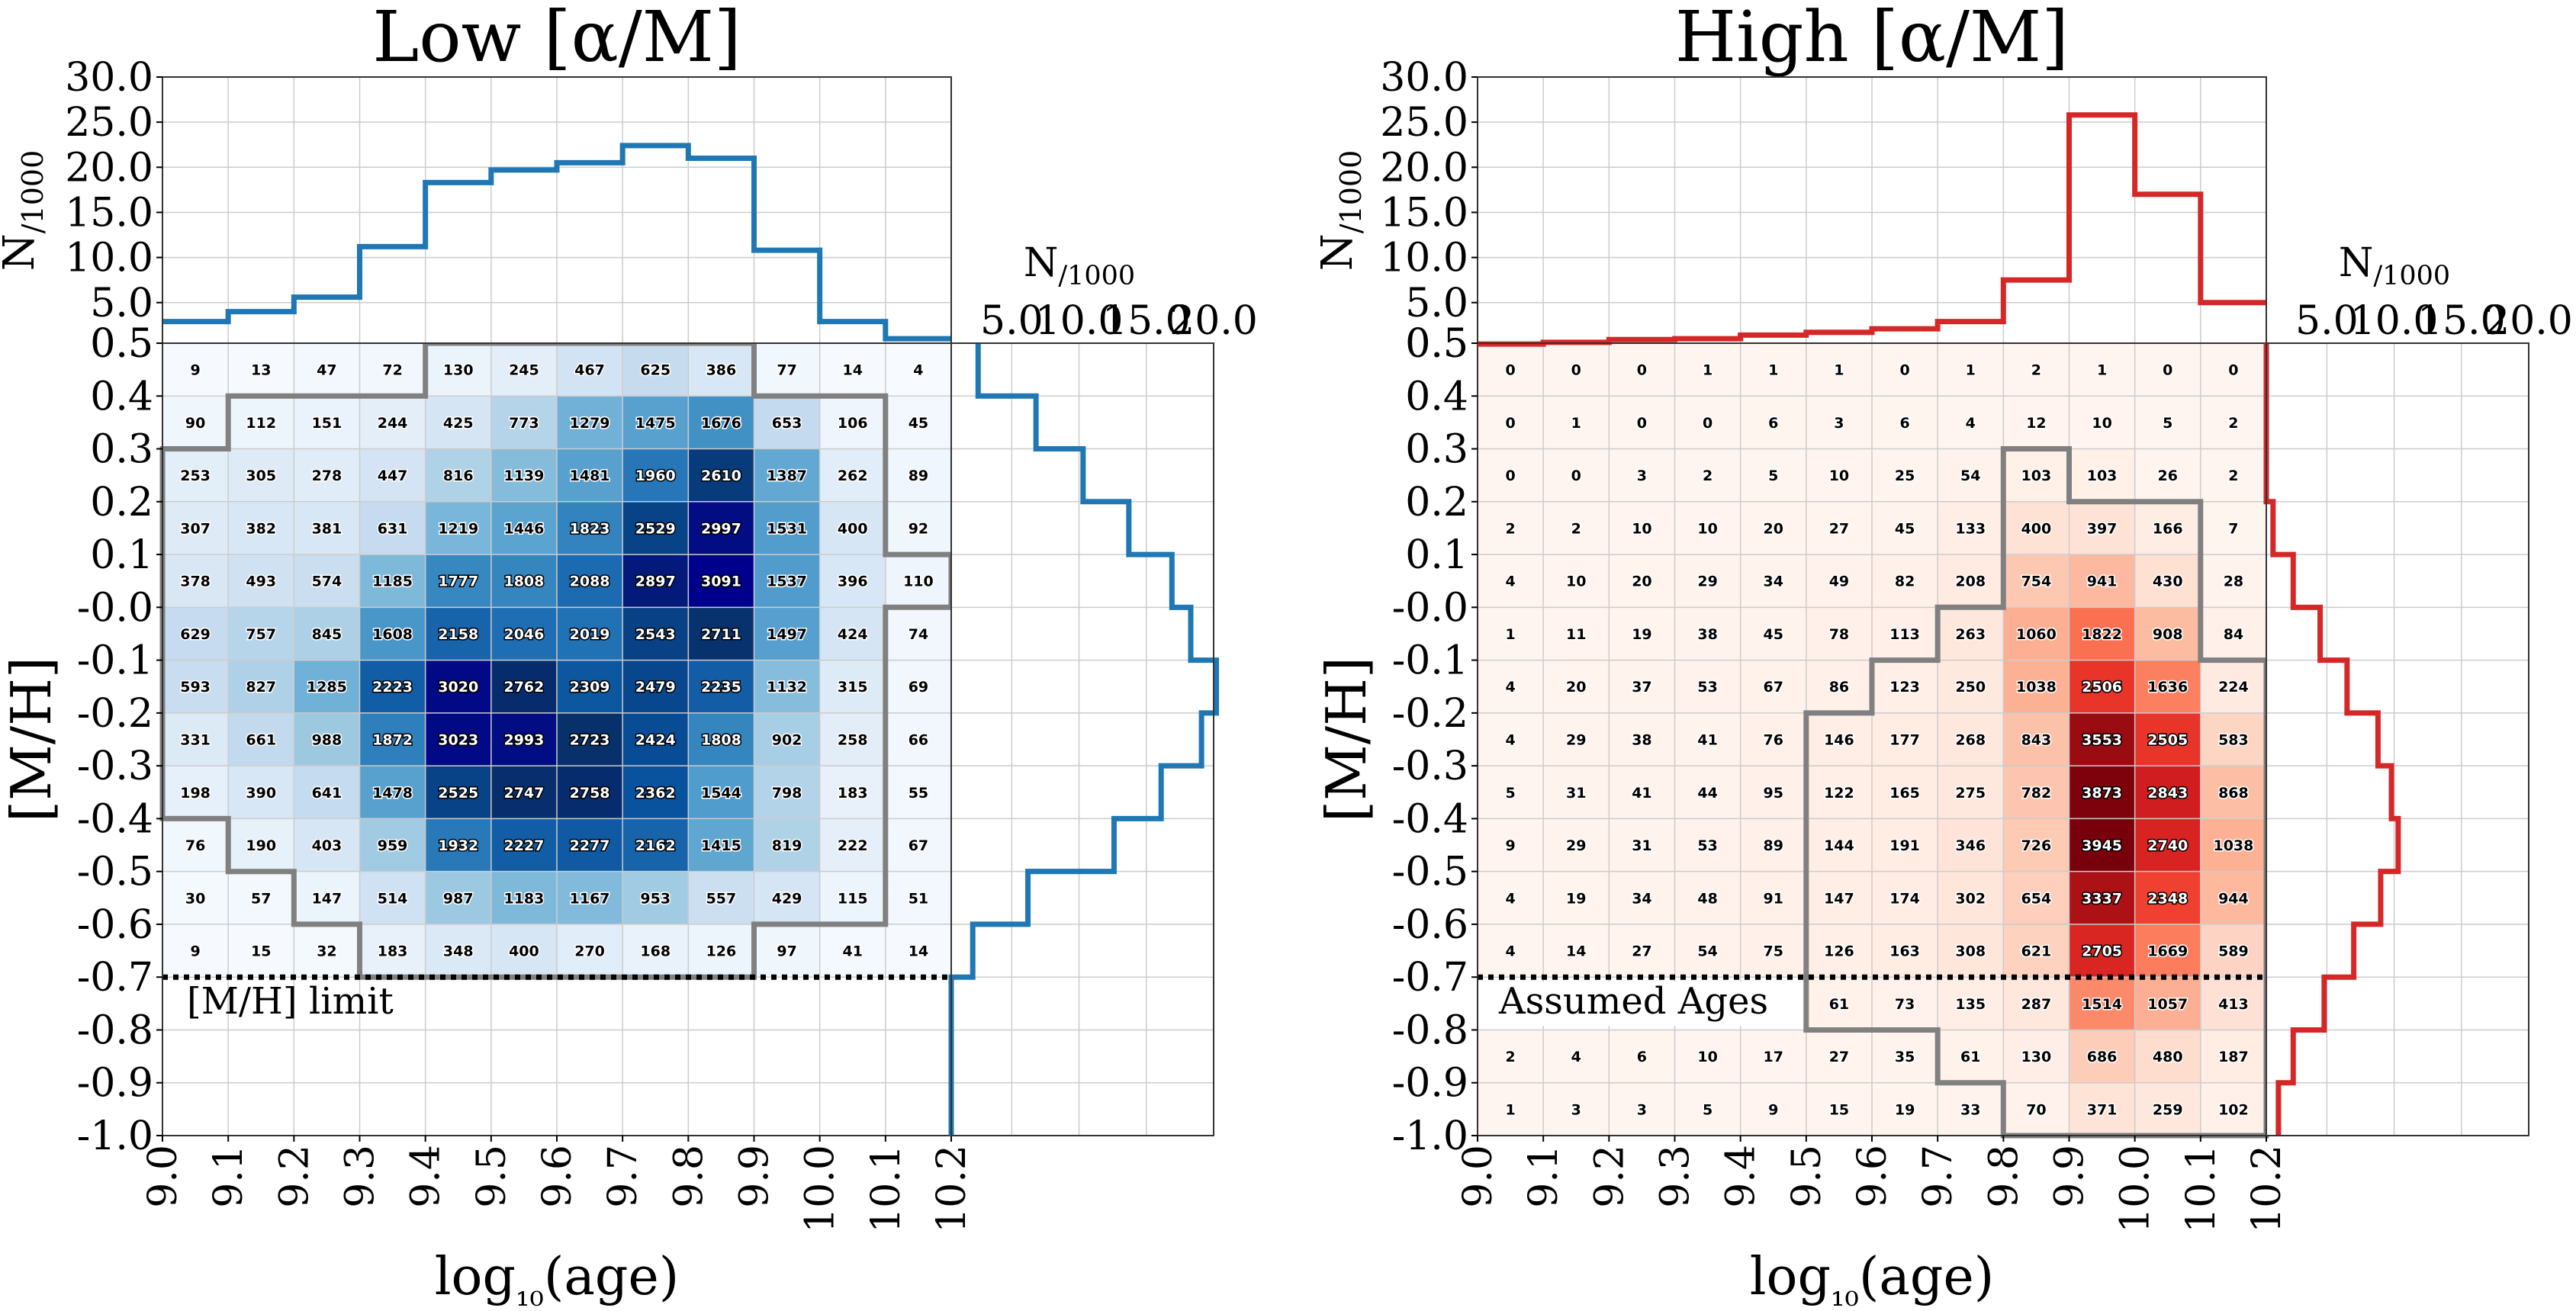 This screenshot has width=2576, height=1311. I want to click on cell-count-label: 263, so click(1971, 635).